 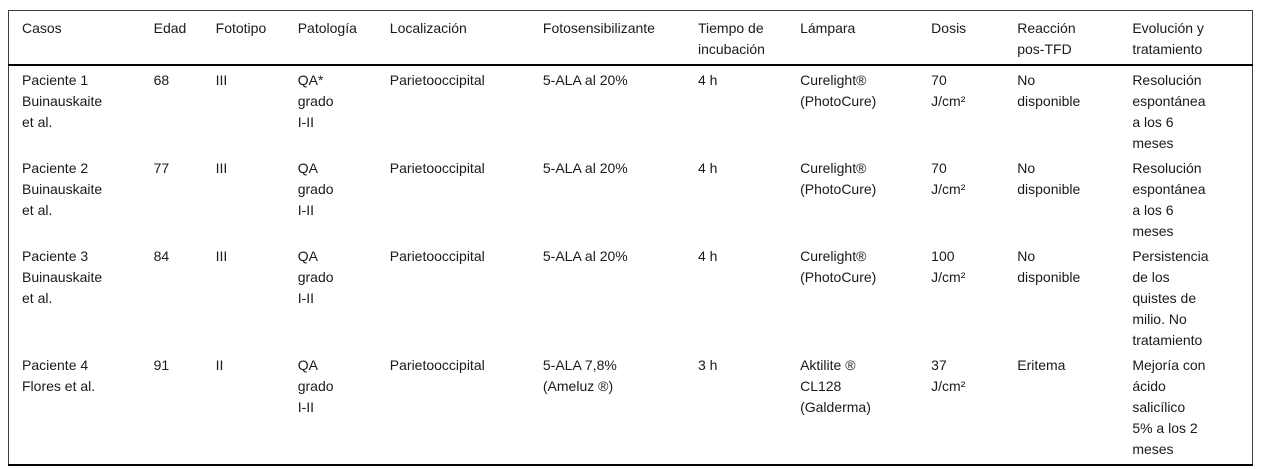 What do you see at coordinates (59, 375) in the screenshot?
I see `table-cell: Paciente 4 Flores et al.` at bounding box center [59, 375].